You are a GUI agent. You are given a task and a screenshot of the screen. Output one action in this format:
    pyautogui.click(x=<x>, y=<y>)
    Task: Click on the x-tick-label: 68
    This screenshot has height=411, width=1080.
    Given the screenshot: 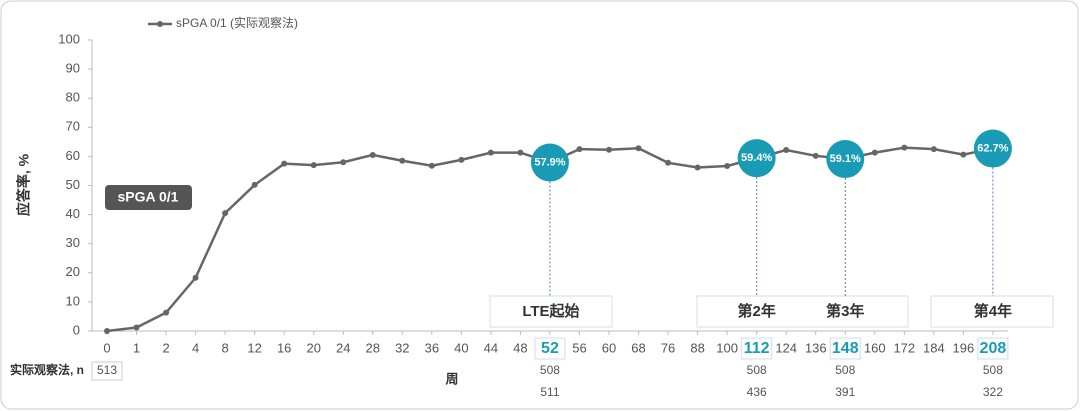 What is the action you would take?
    pyautogui.click(x=638, y=347)
    